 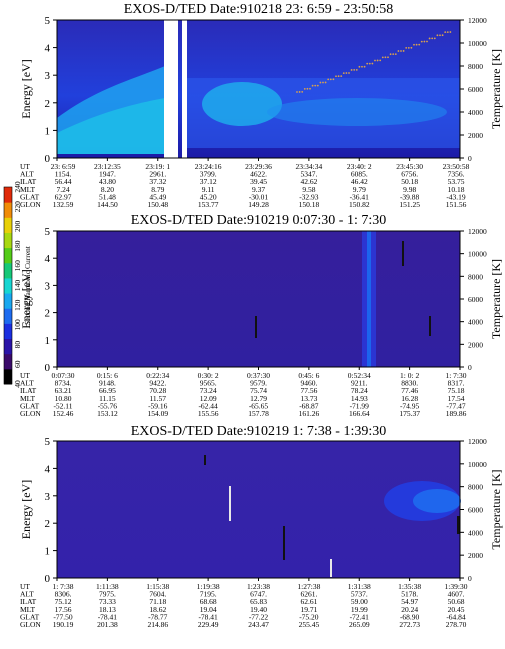 What do you see at coordinates (48, 469) in the screenshot?
I see `y-tick-label: 4` at bounding box center [48, 469].